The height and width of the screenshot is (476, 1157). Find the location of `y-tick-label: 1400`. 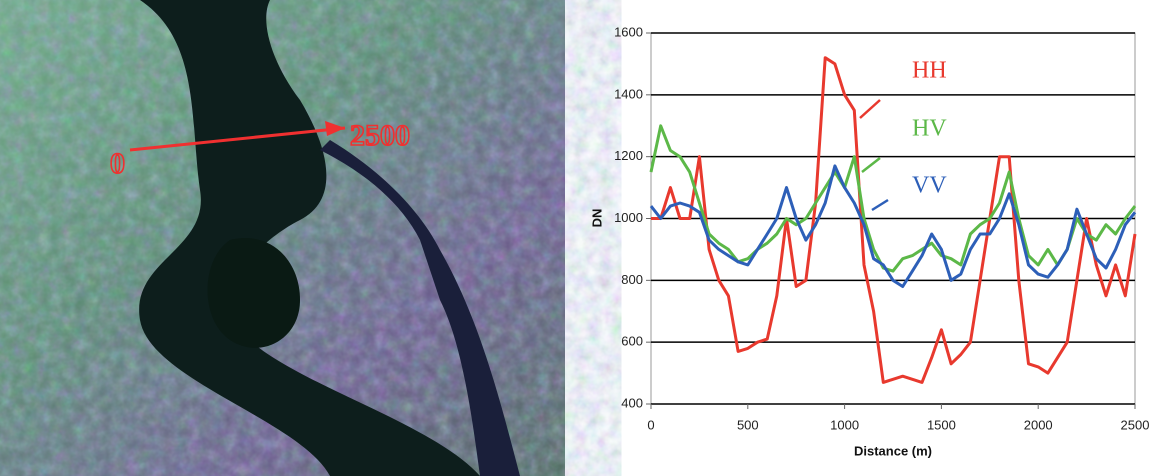

y-tick-label: 1400 is located at coordinates (628, 93).